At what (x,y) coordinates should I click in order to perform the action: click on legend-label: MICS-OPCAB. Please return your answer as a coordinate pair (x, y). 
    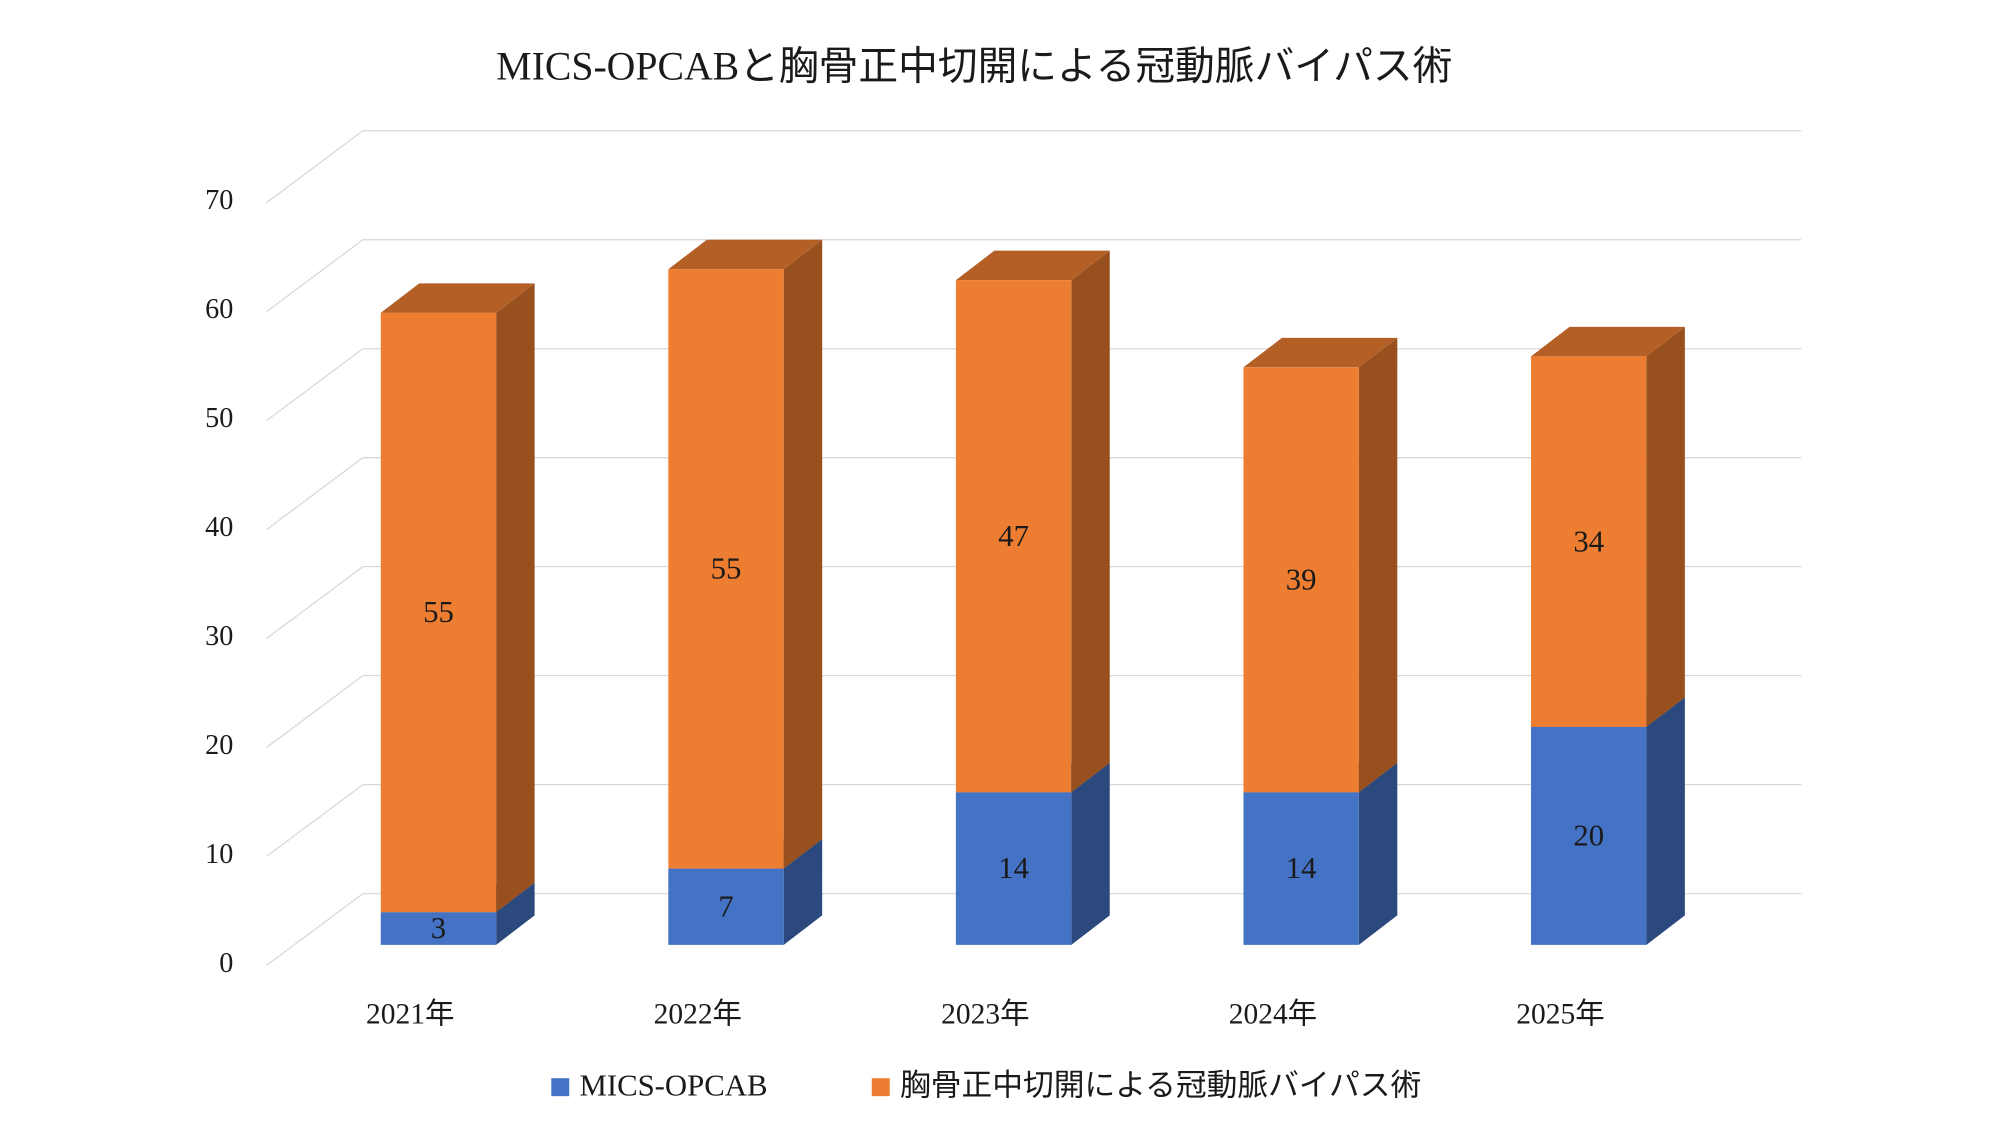
    Looking at the image, I should click on (673, 1086).